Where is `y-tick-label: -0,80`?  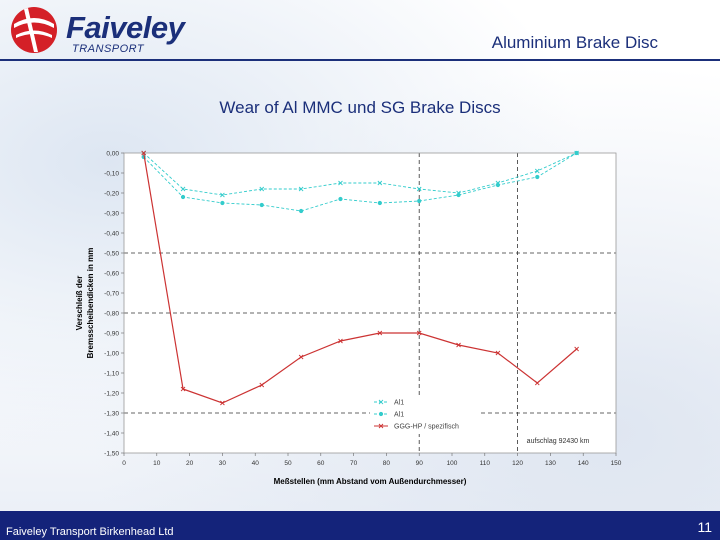 y-tick-label: -0,80 is located at coordinates (111, 314).